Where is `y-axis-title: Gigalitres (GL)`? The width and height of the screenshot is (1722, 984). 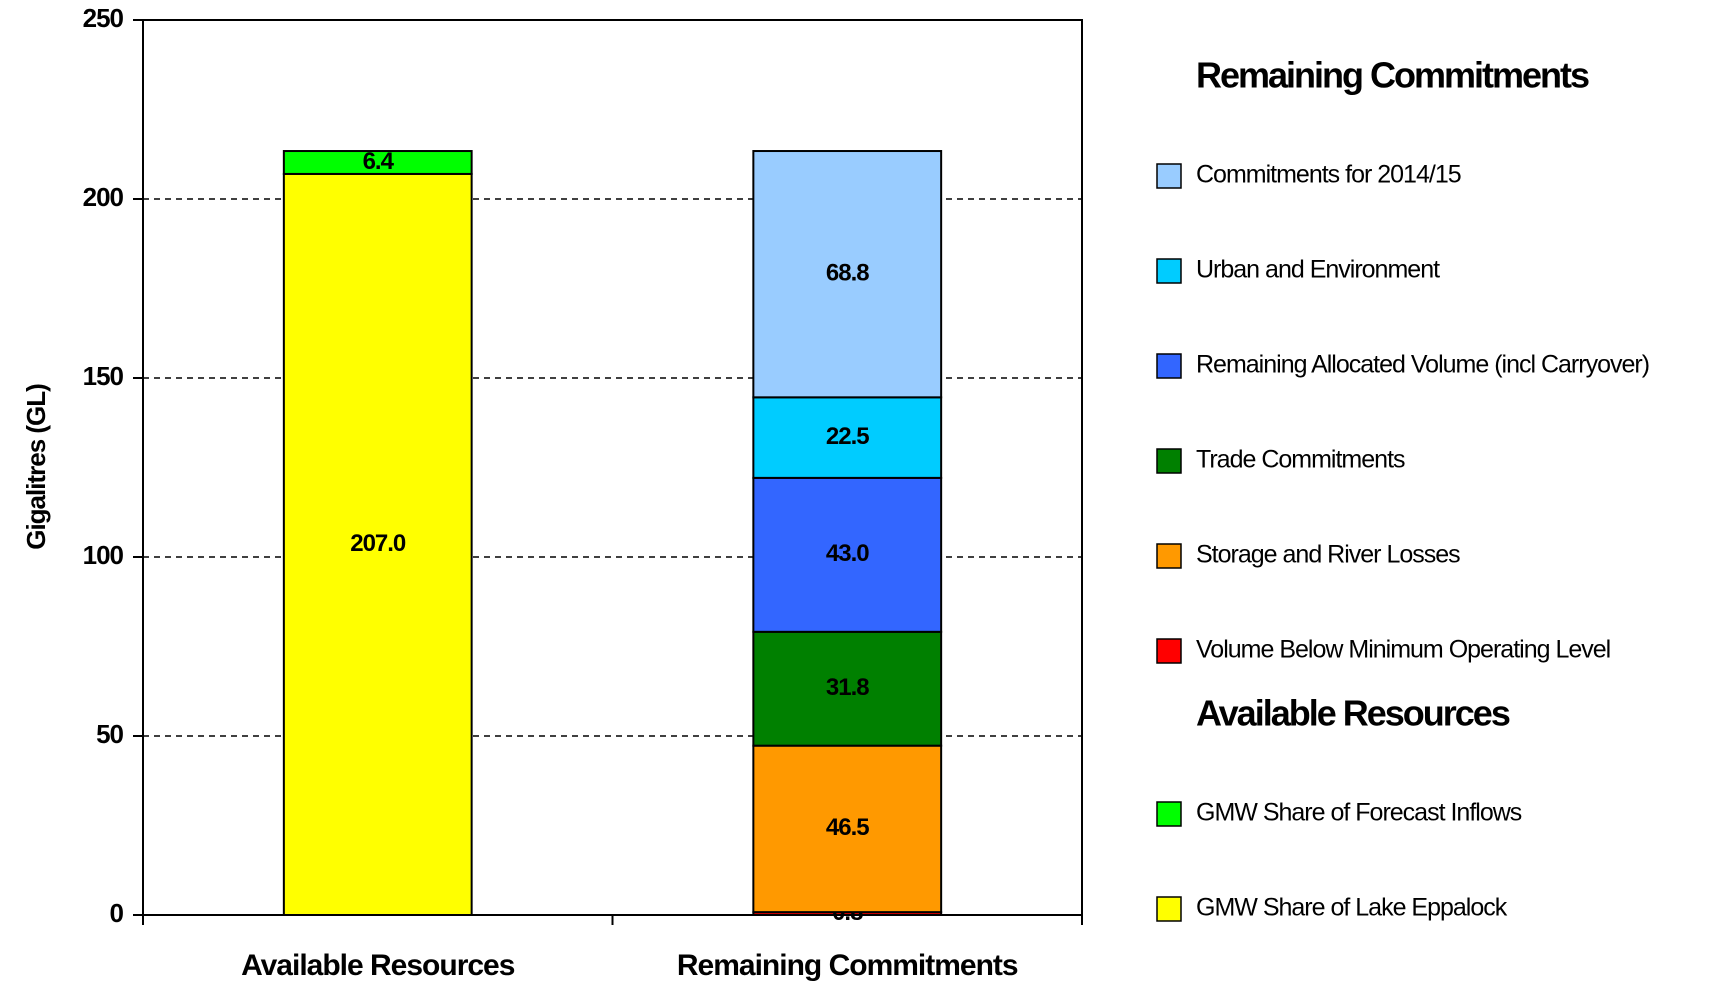
y-axis-title: Gigalitres (GL) is located at coordinates (36, 467).